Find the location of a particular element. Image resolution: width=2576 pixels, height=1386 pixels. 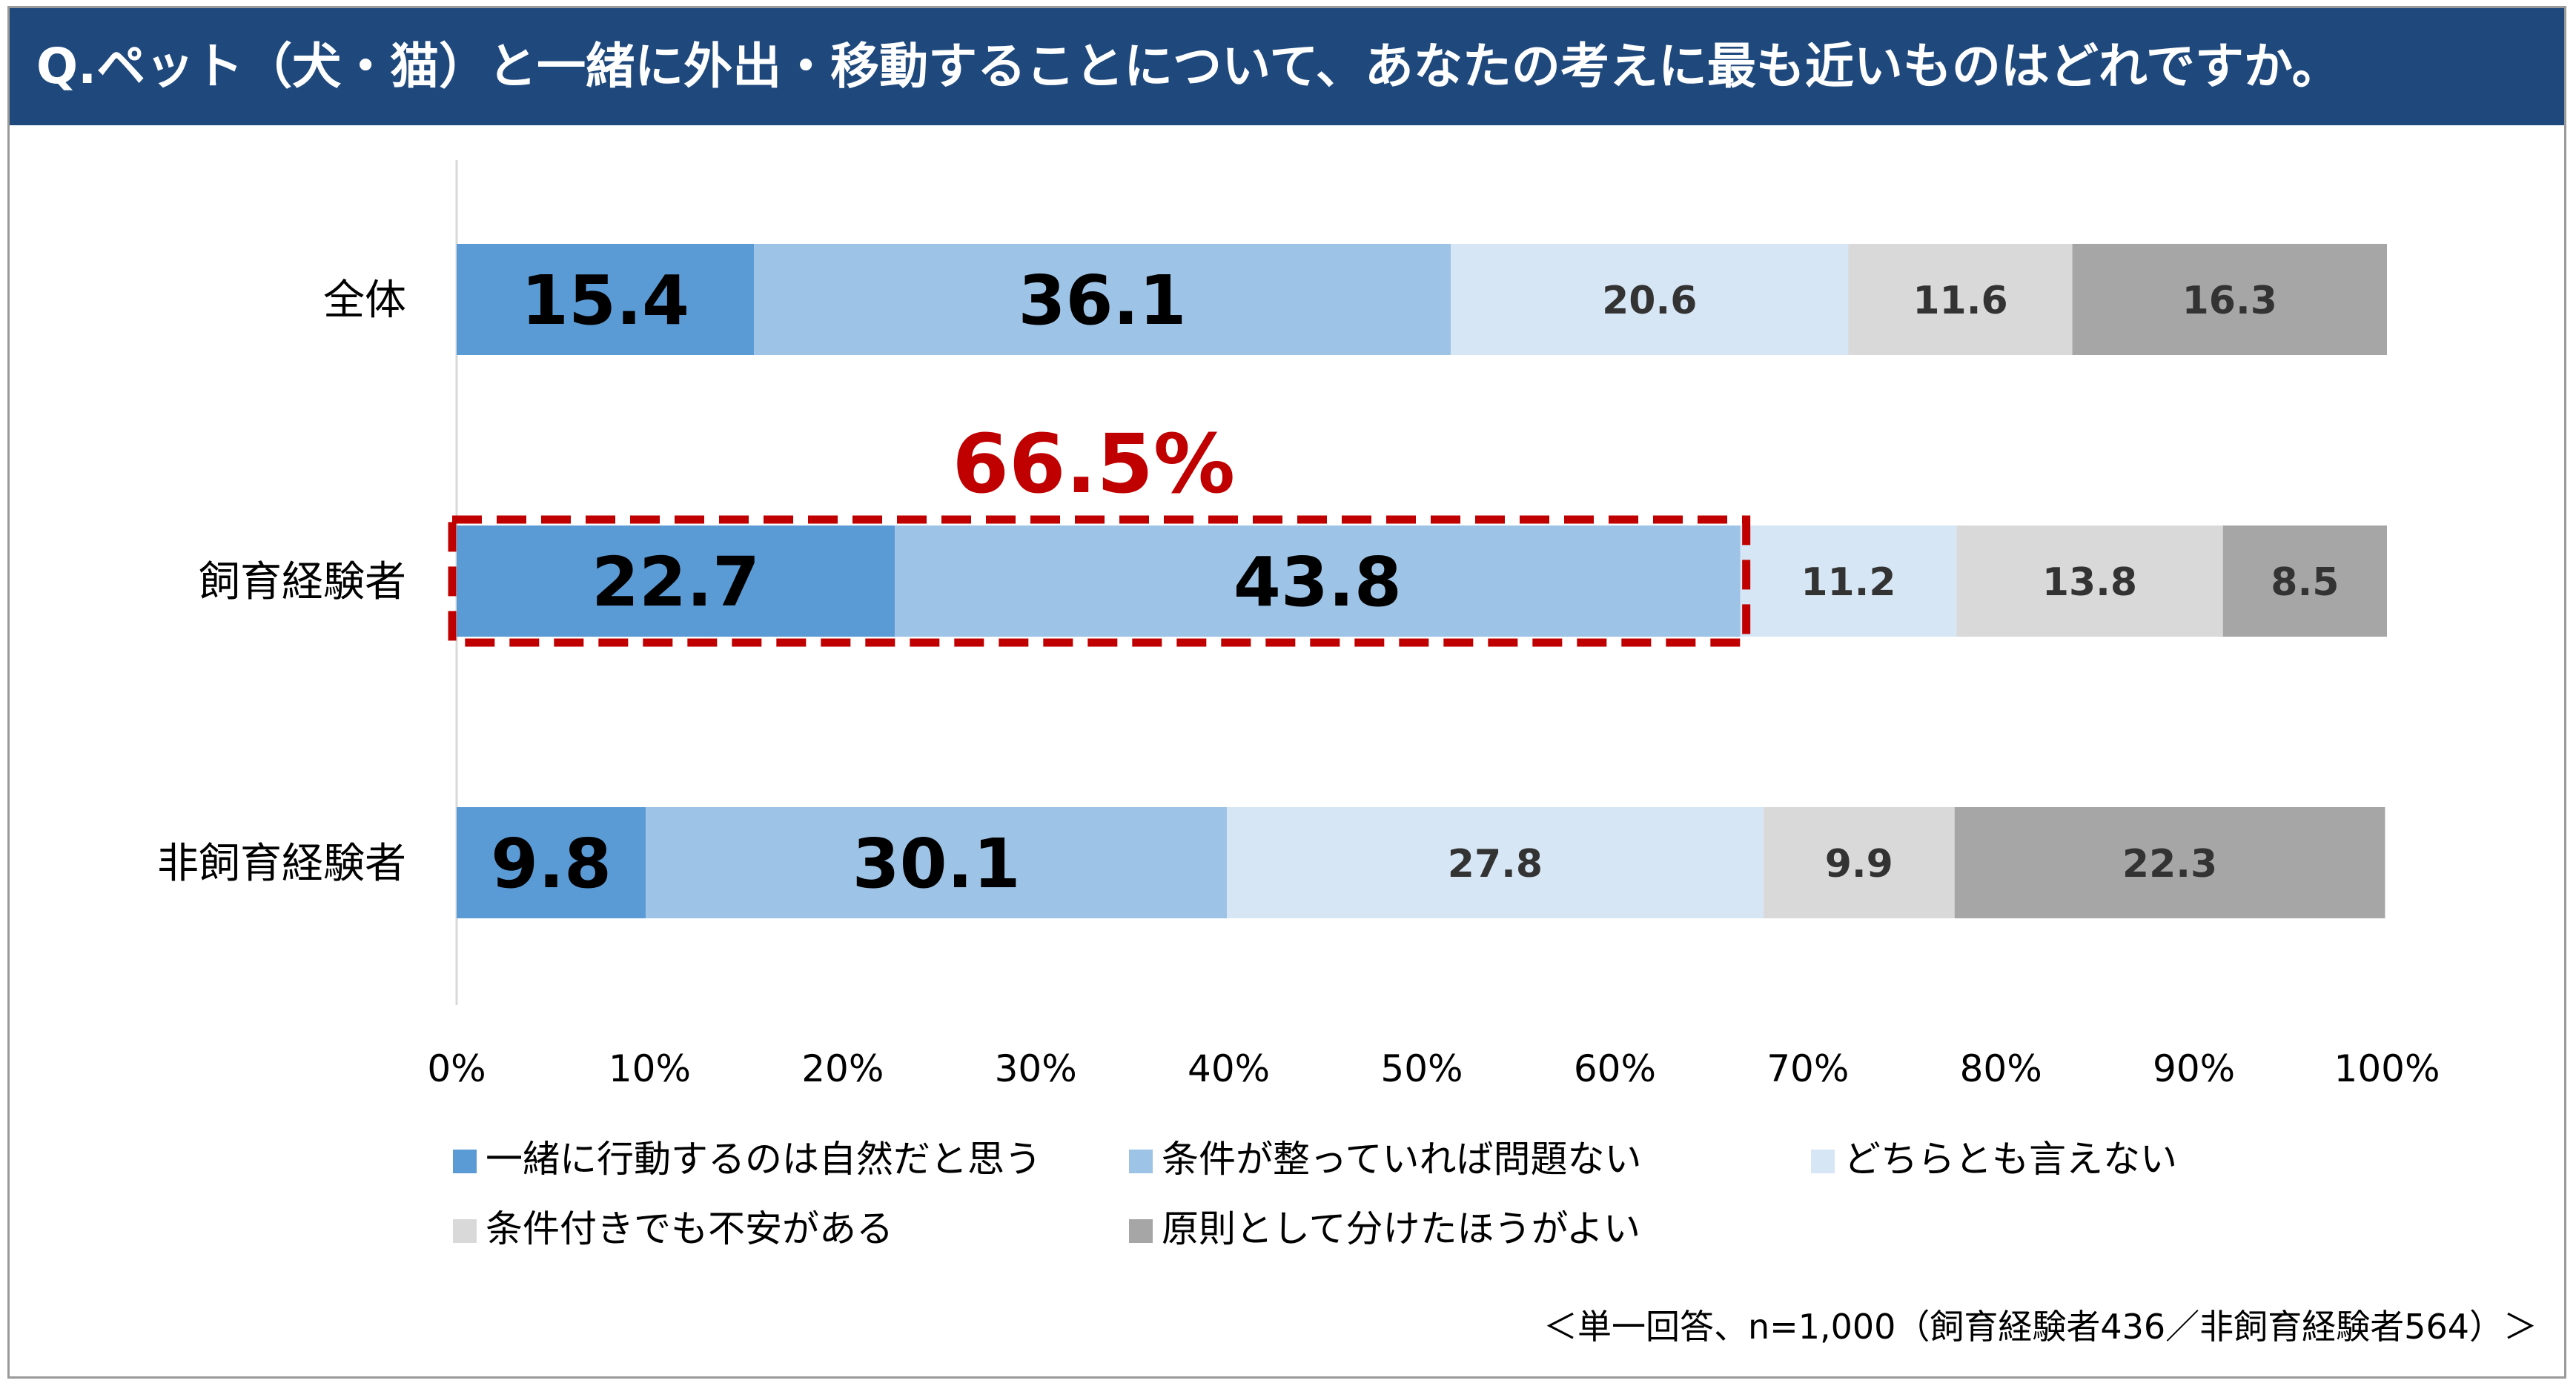

data-label: 16.3 is located at coordinates (2229, 301).